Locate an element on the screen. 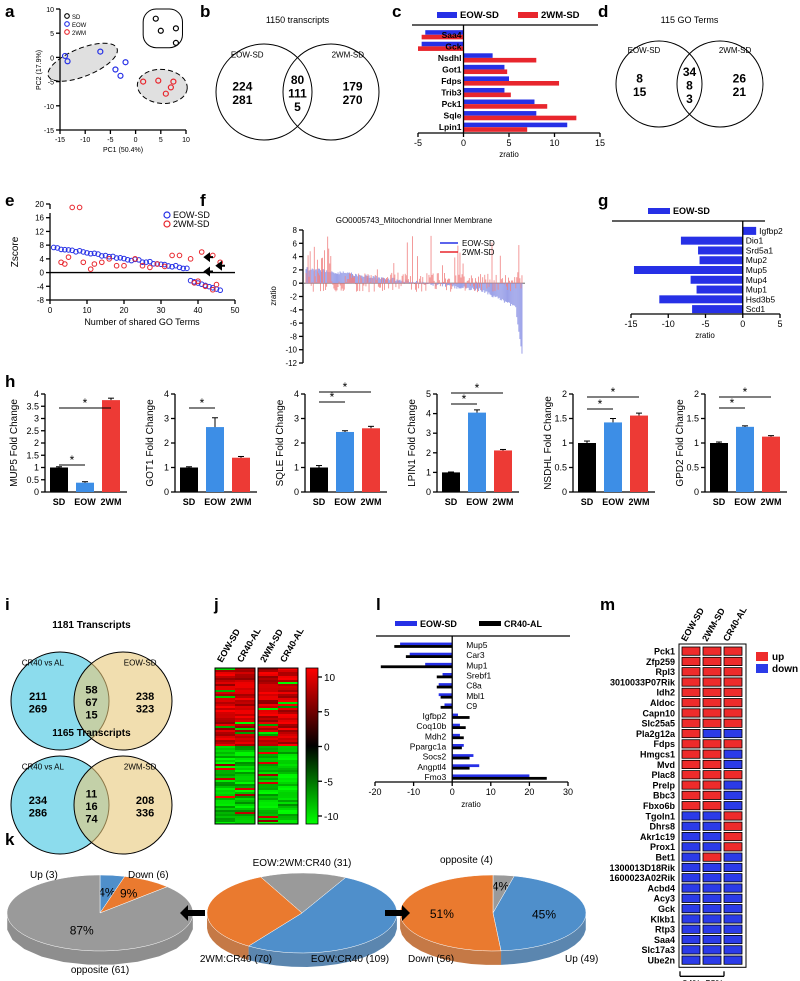 The width and height of the screenshot is (800, 981). tick-label: 12 is located at coordinates (39, 231).